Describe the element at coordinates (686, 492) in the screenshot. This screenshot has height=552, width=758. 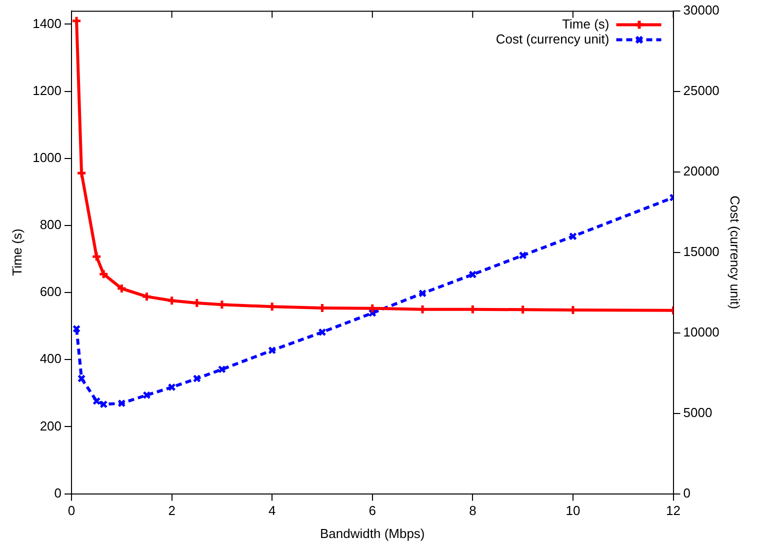
I see `y2-tick-label: 0` at that location.